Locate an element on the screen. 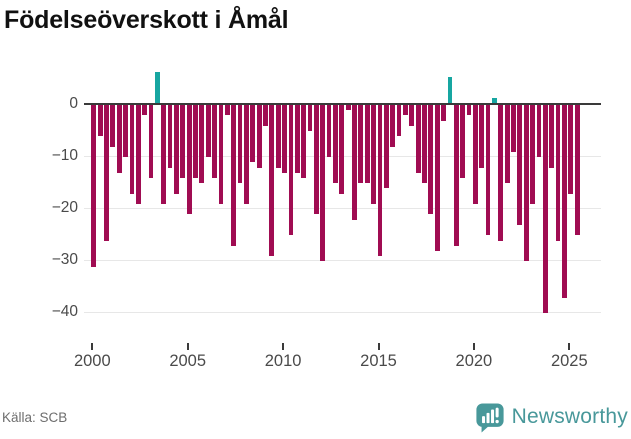 Image resolution: width=631 pixels, height=439 pixels. source-note: Källa: SCB is located at coordinates (35, 417).